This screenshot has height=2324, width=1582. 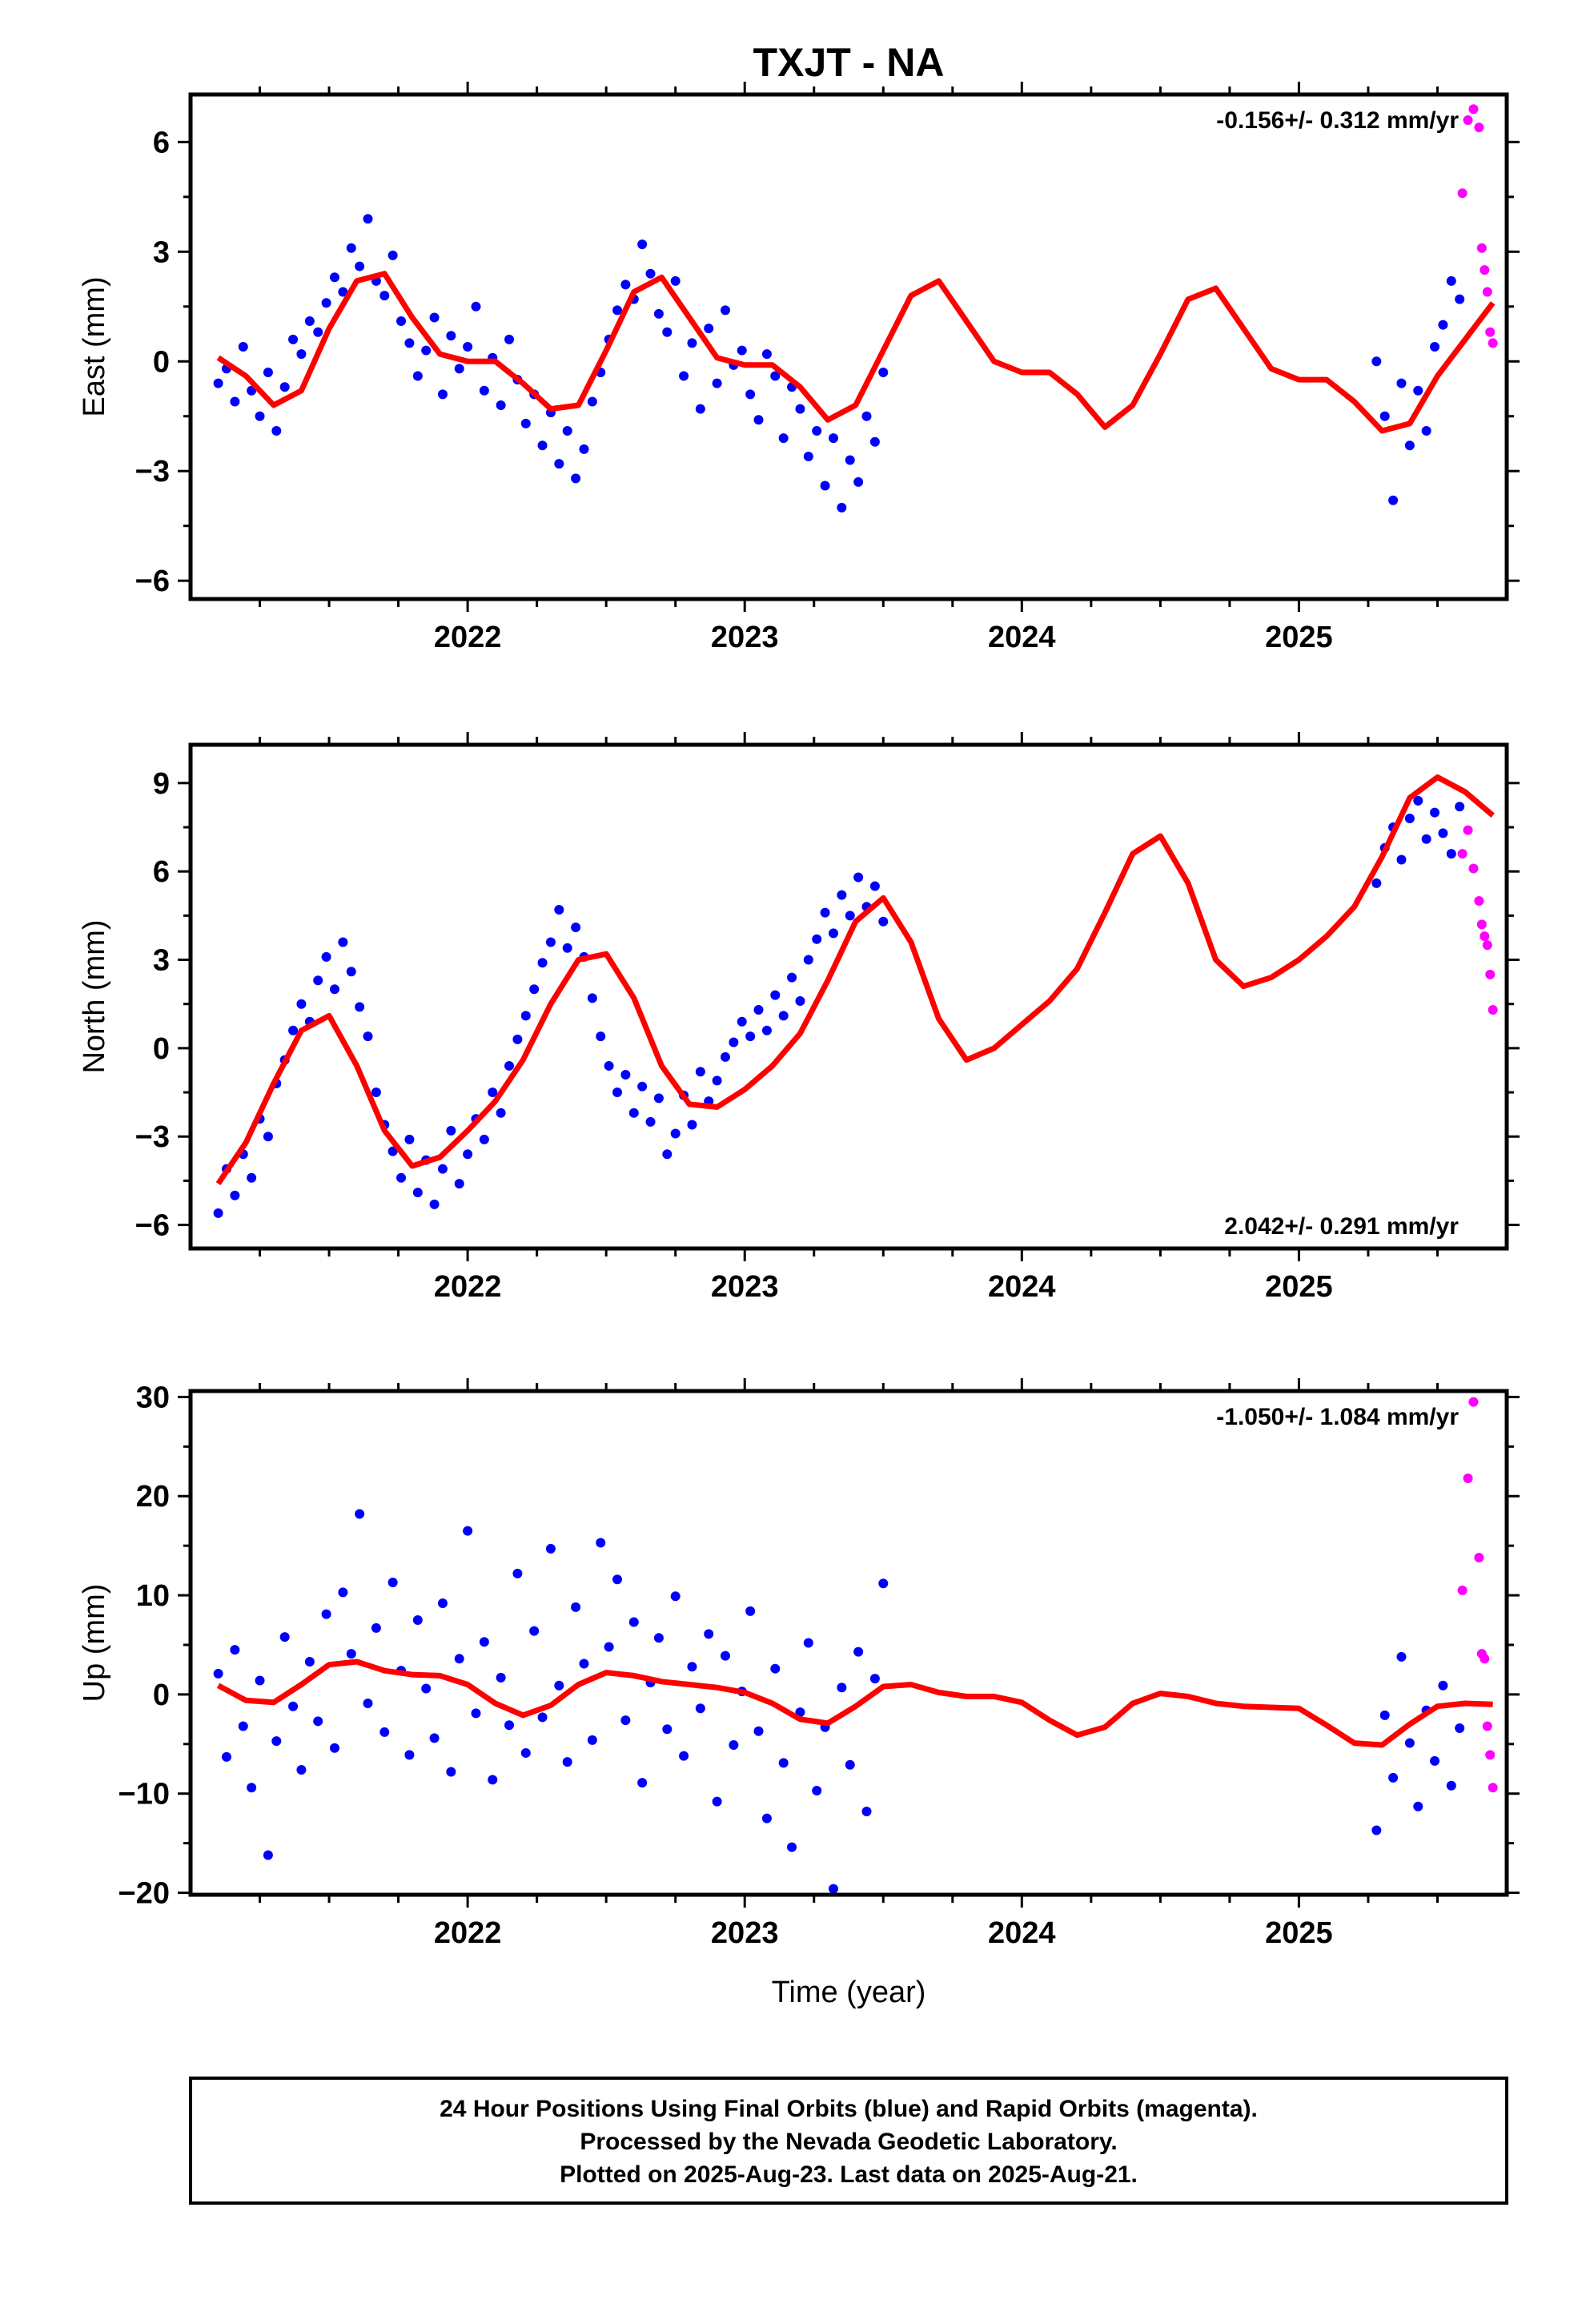 I want to click on velocity-rate-label: 2.042+/- 0.291 mm/yr, so click(x=1341, y=1227).